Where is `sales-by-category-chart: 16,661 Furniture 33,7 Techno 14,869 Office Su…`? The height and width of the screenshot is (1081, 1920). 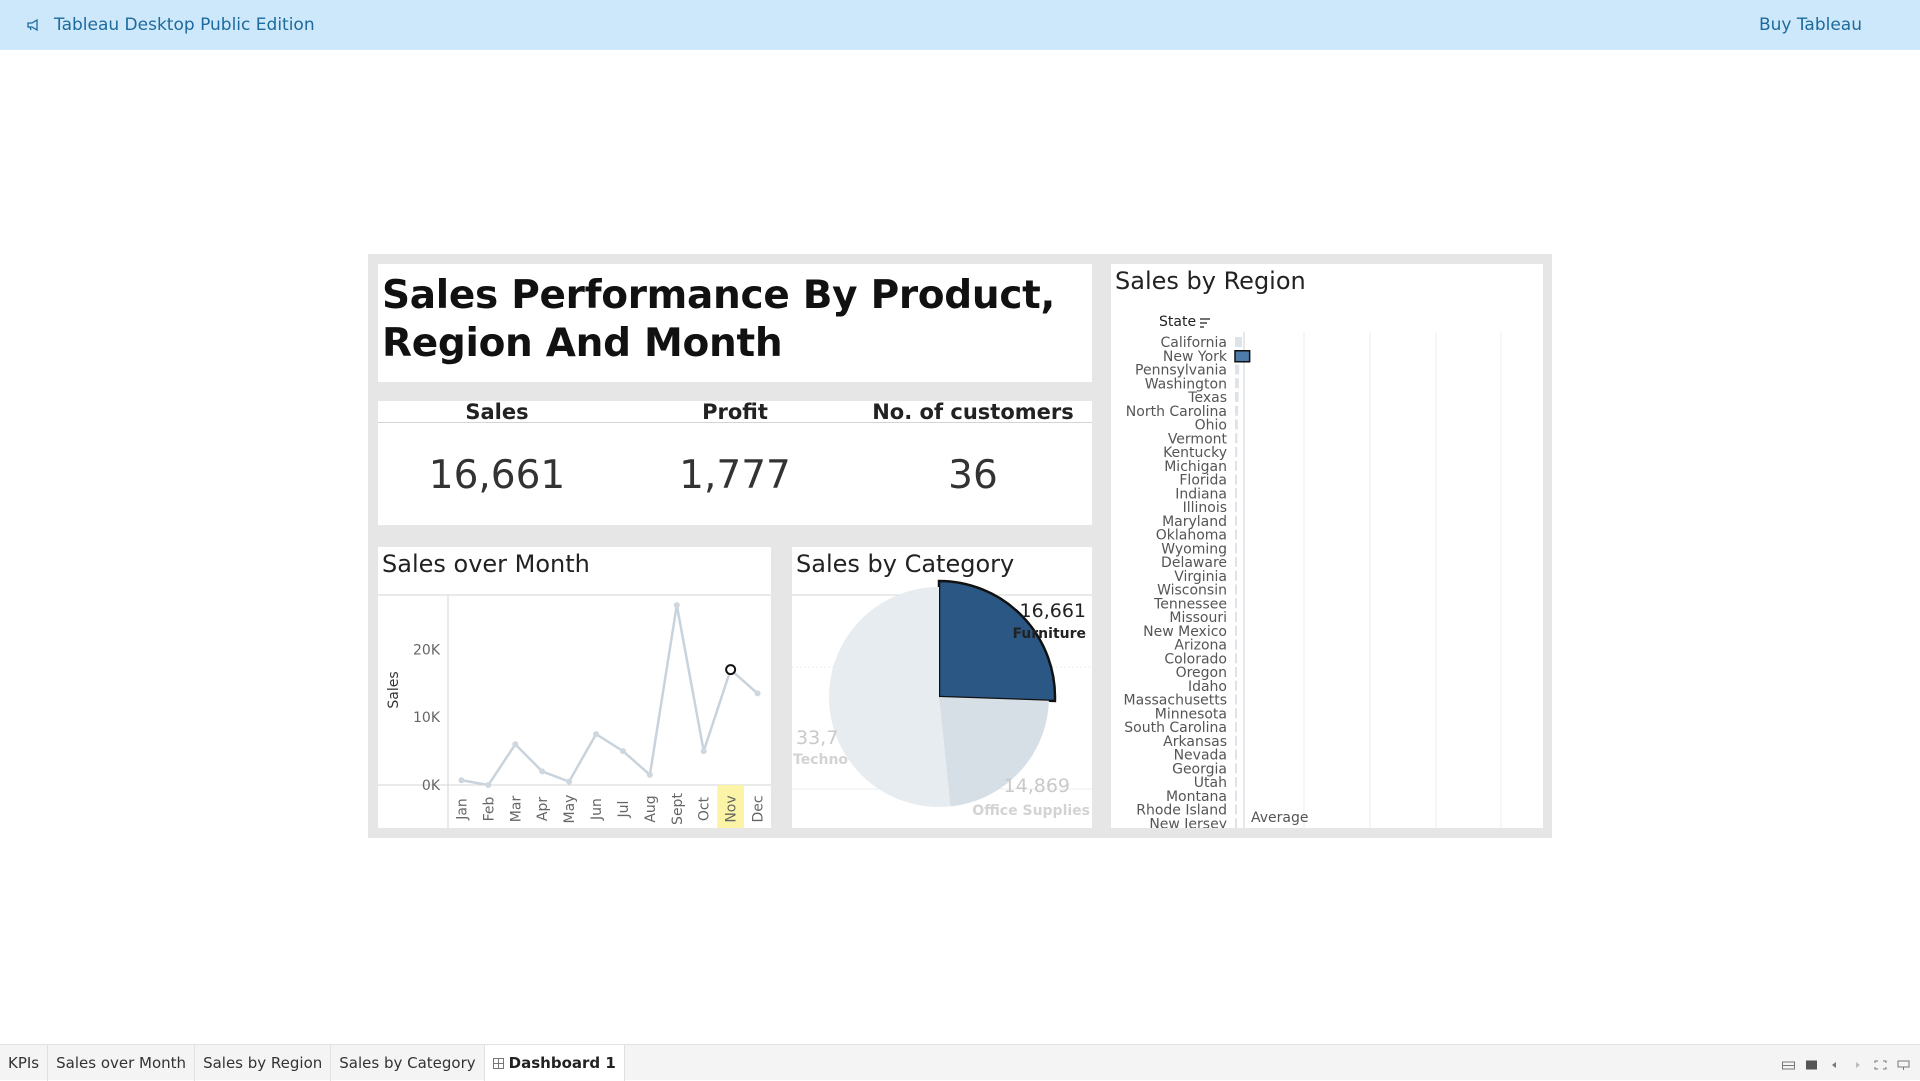 sales-by-category-chart: 16,661 Furniture 33,7 Techno 14,869 Office Su… is located at coordinates (942, 687).